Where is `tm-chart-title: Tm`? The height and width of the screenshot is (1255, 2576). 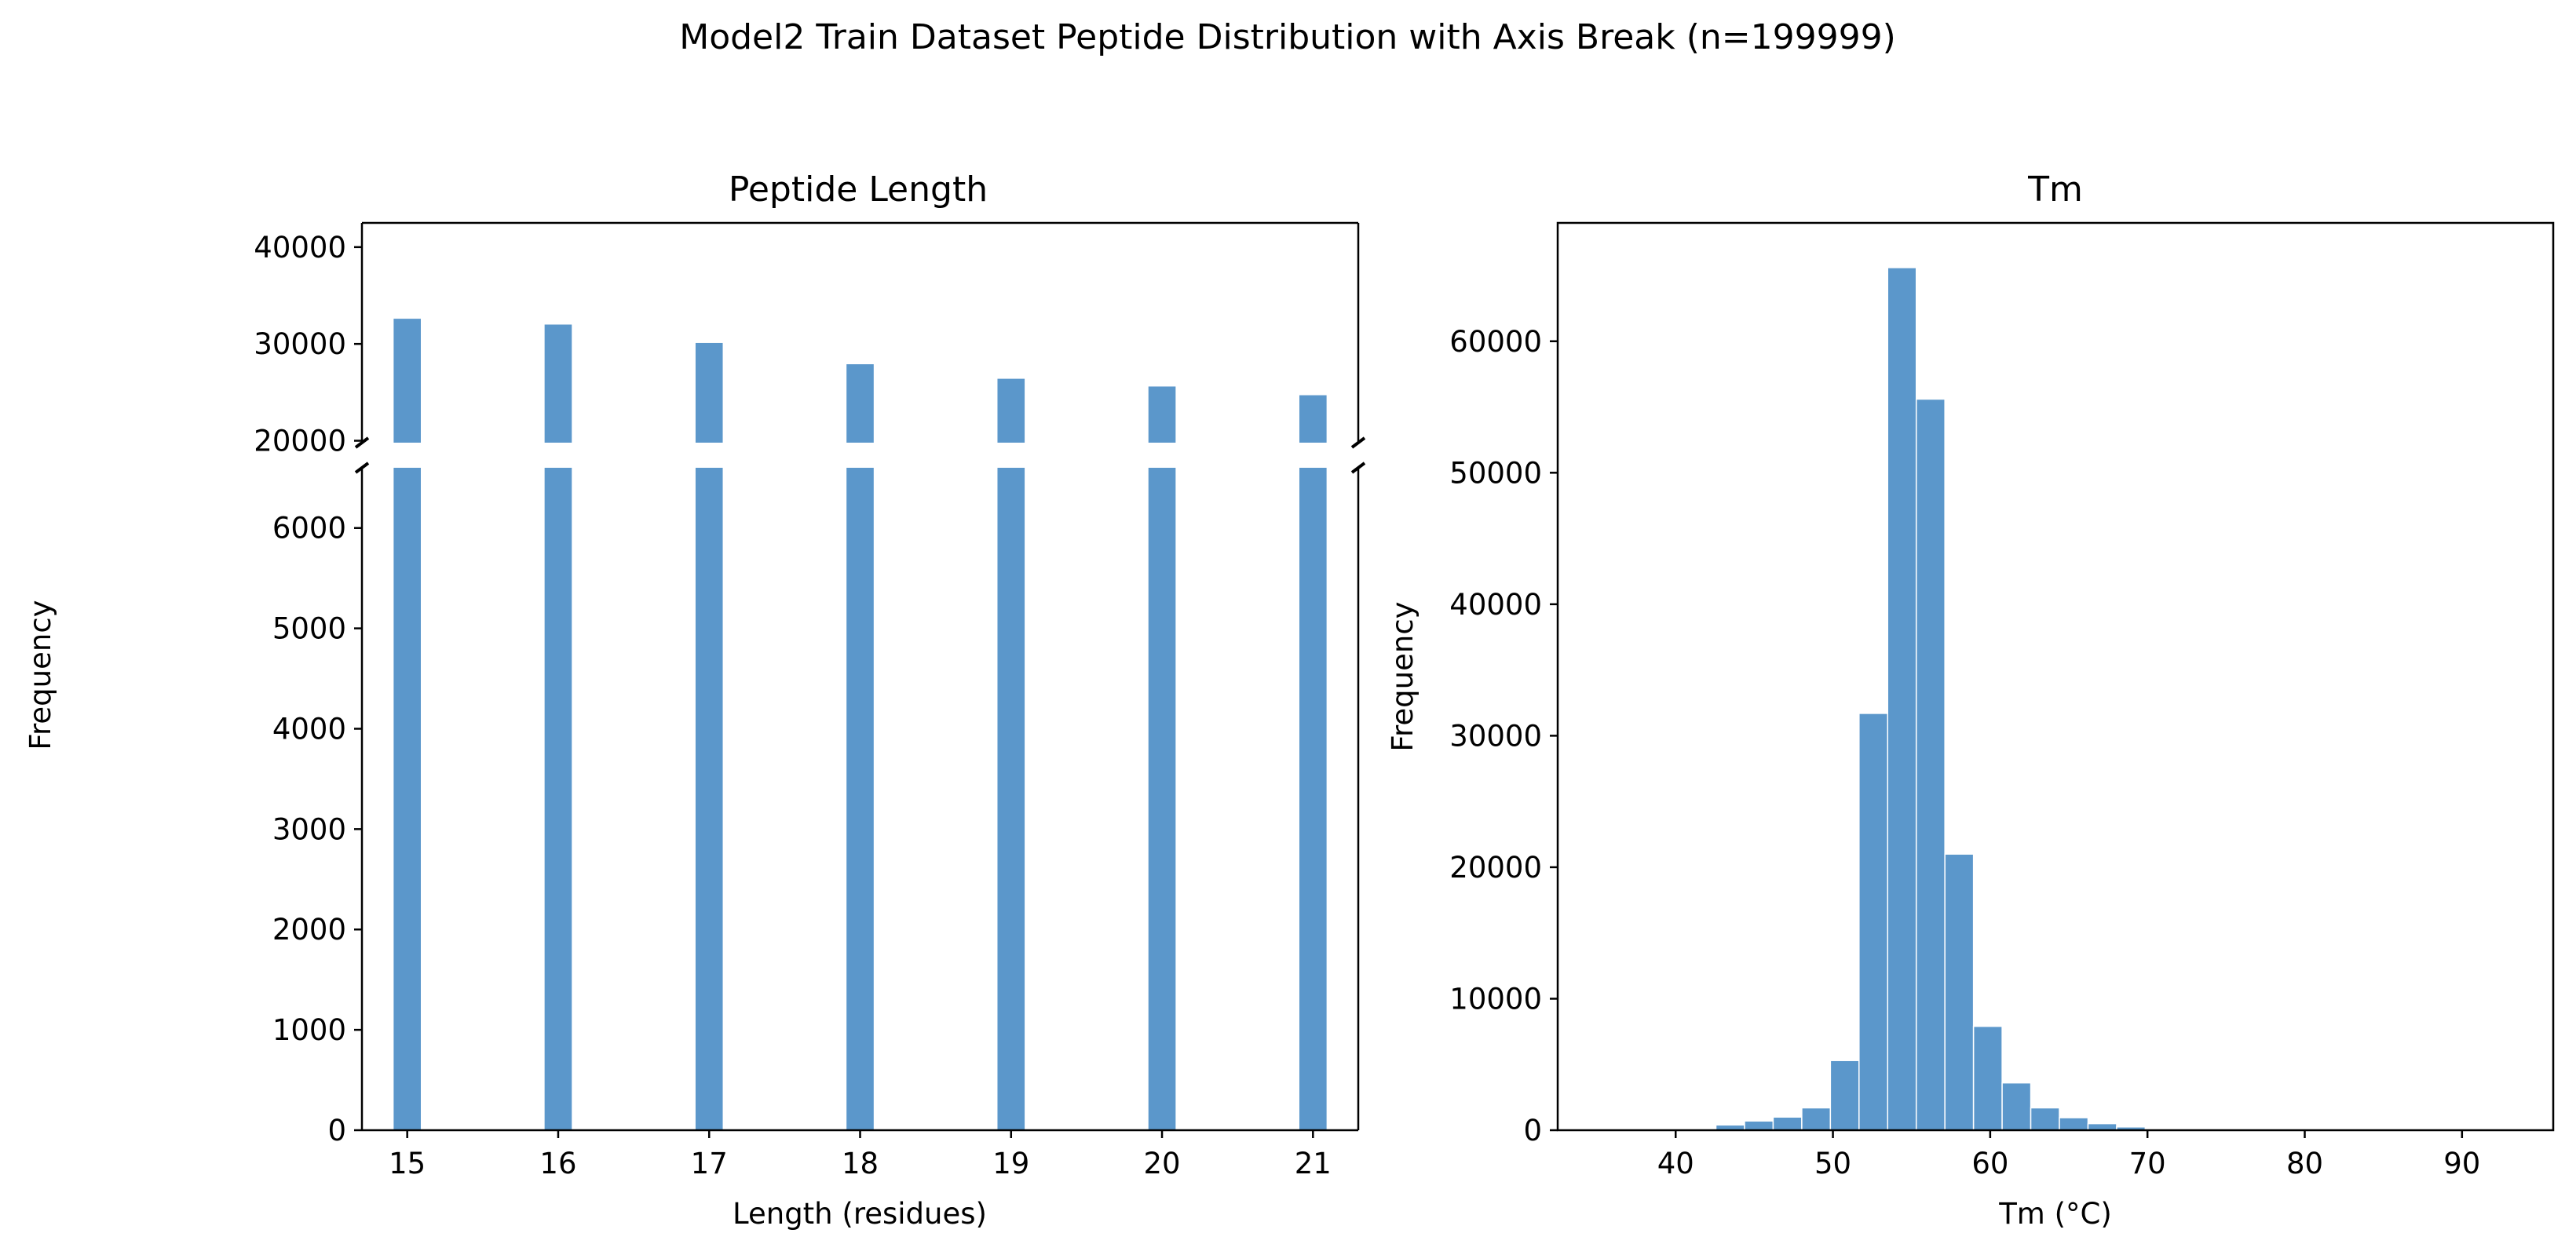
tm-chart-title: Tm is located at coordinates (2055, 190).